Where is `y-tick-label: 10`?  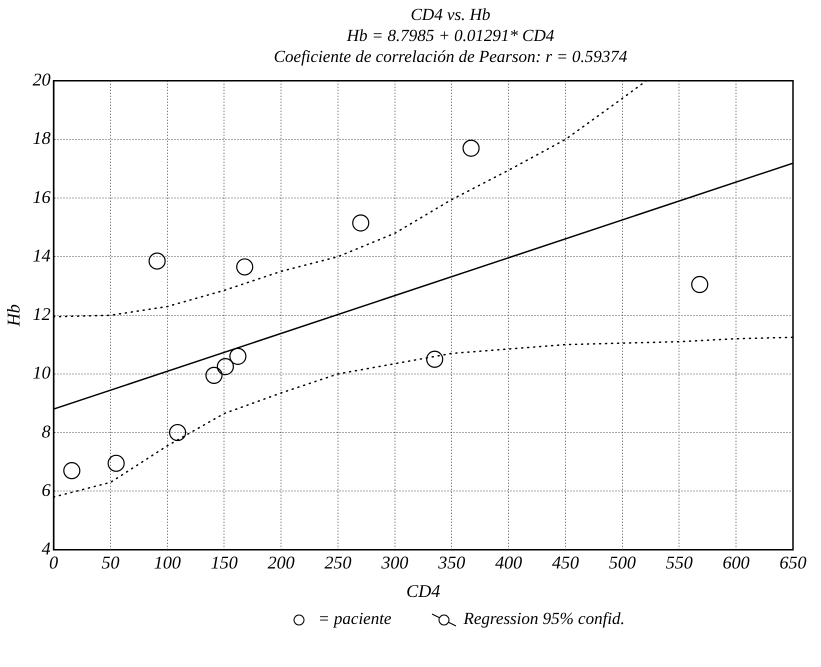
y-tick-label: 10 is located at coordinates (41, 372).